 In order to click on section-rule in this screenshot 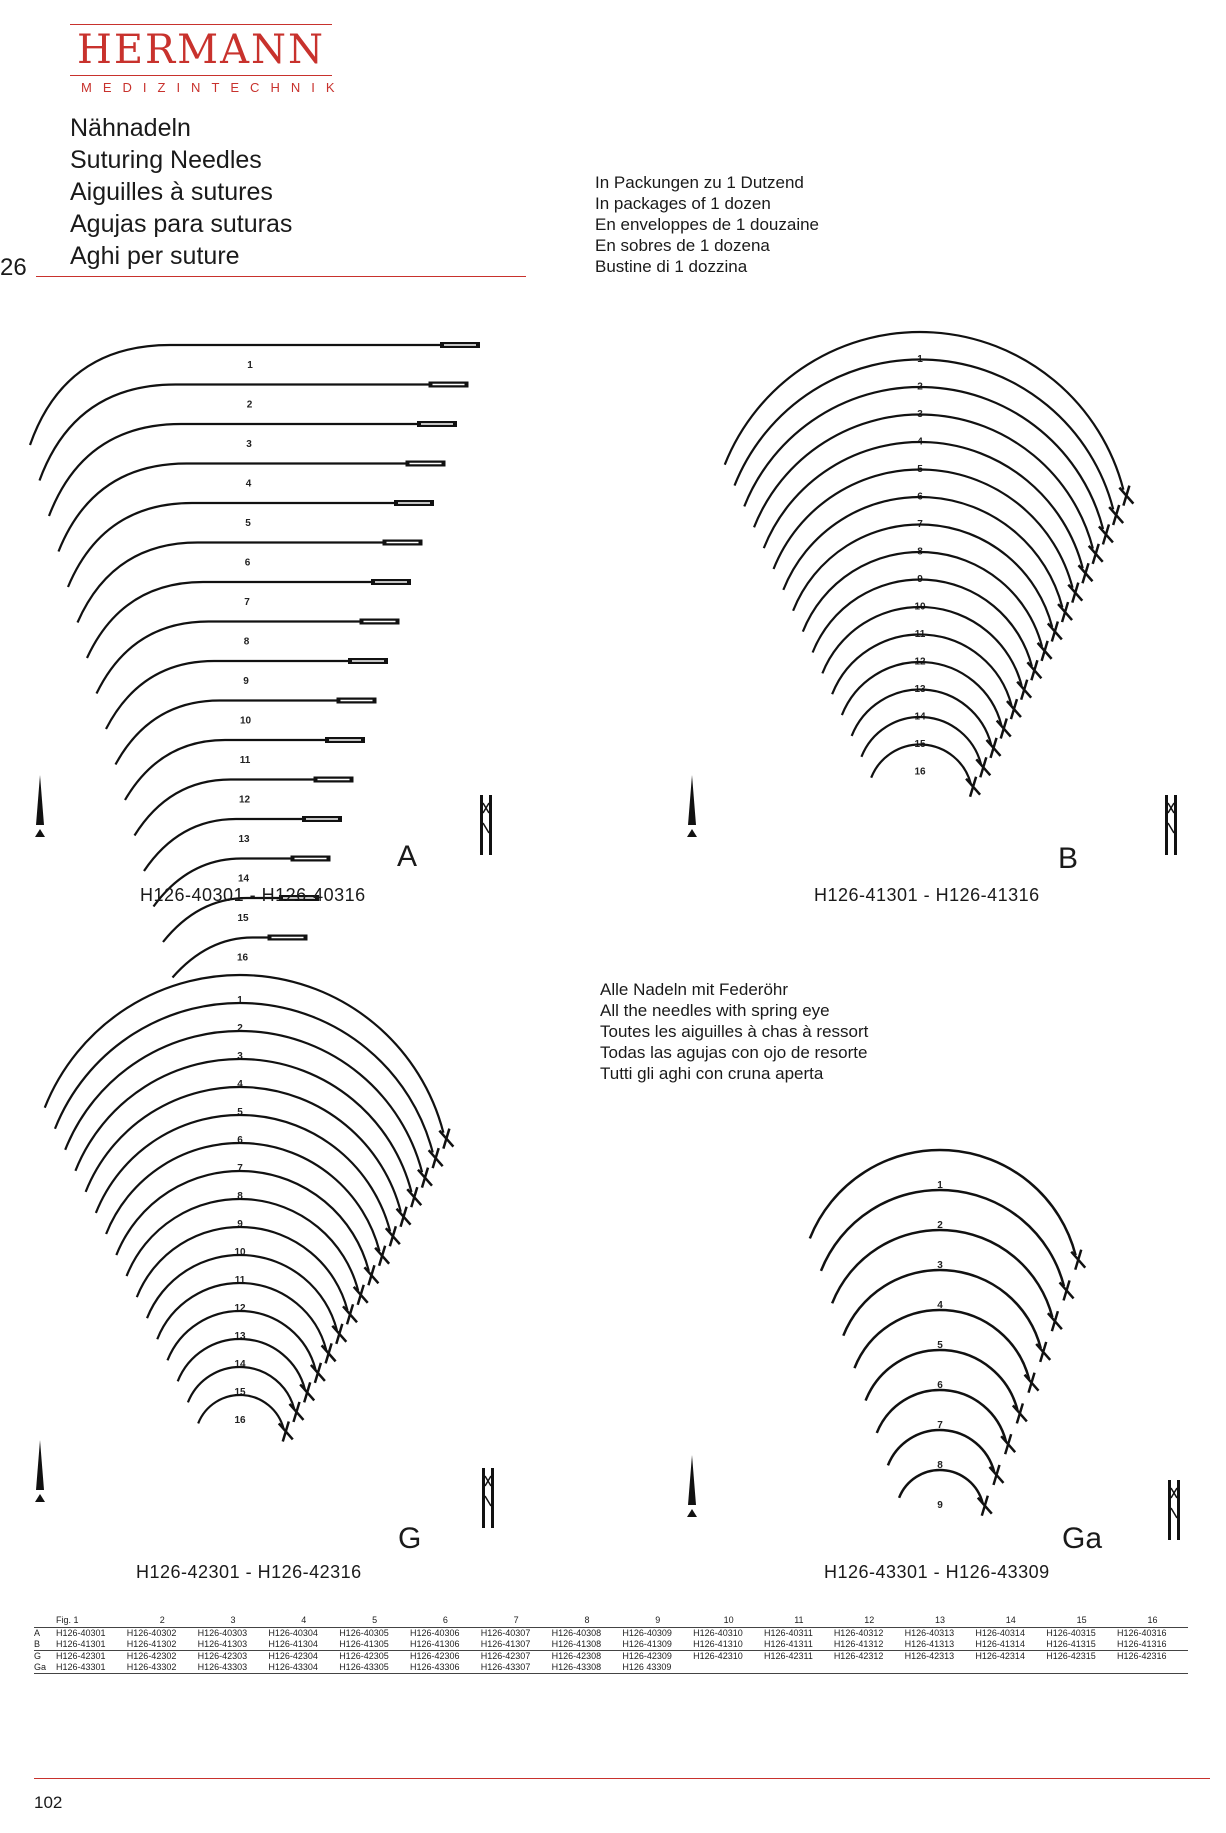, I will do `click(281, 276)`.